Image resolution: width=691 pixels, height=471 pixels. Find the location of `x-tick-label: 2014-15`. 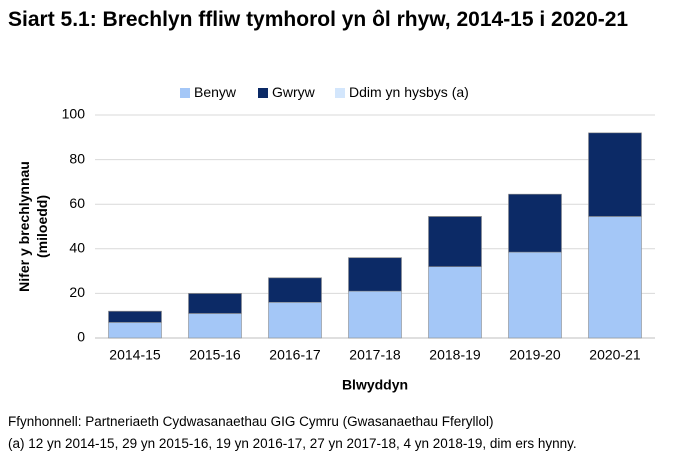

x-tick-label: 2014-15 is located at coordinates (135, 355).